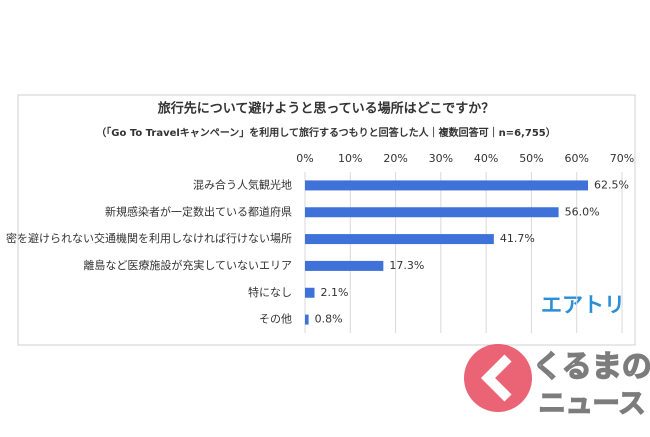 This screenshot has height=437, width=650. I want to click on watermark-arrow, so click(496, 378).